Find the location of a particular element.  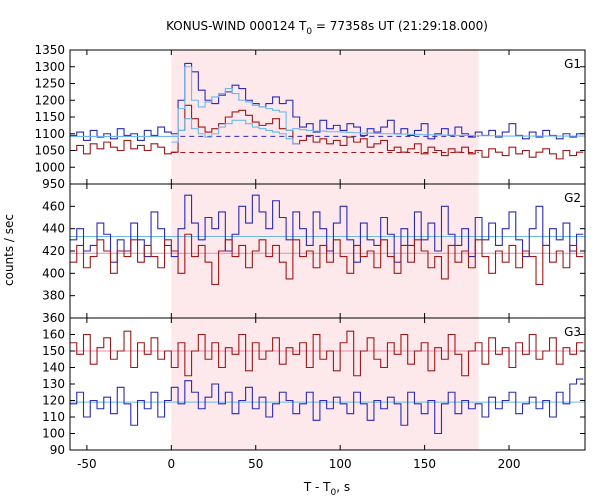

x-tick-label: -50 is located at coordinates (87, 464).